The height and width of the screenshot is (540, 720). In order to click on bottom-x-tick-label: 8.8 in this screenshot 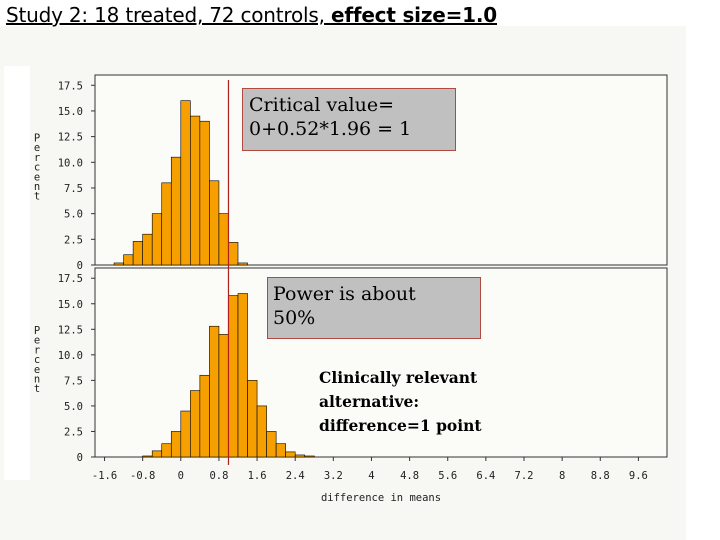, I will do `click(600, 476)`.